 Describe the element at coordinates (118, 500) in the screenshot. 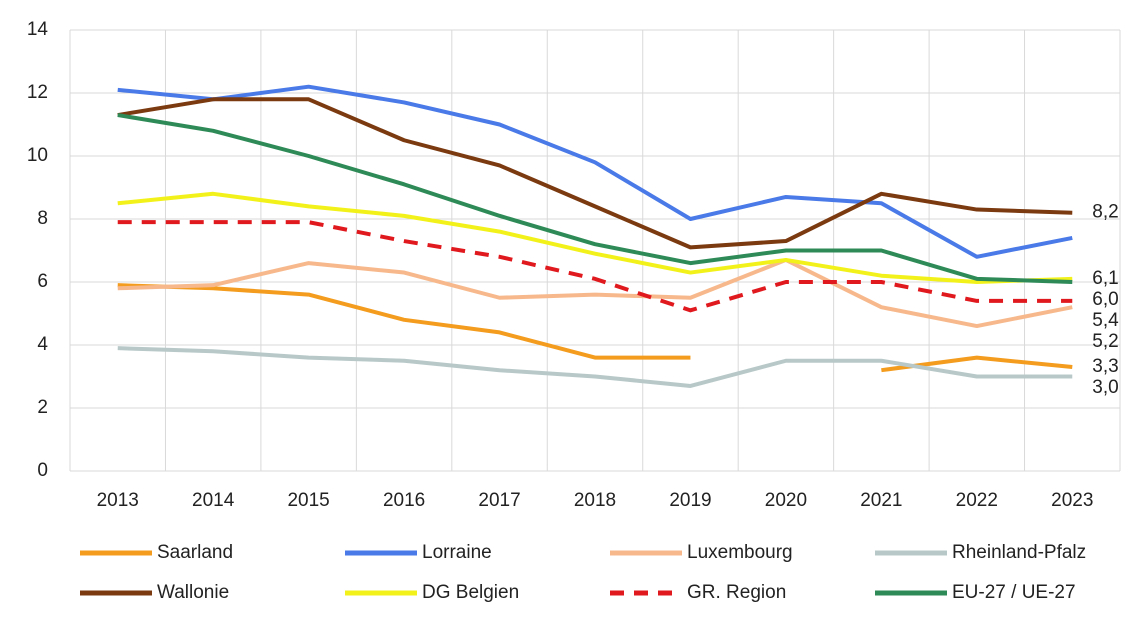

I see `x-tick-label: 2013` at that location.